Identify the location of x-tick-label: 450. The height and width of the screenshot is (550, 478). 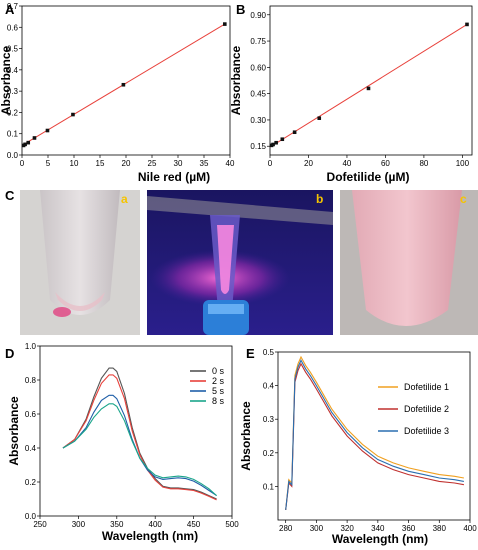
(194, 524).